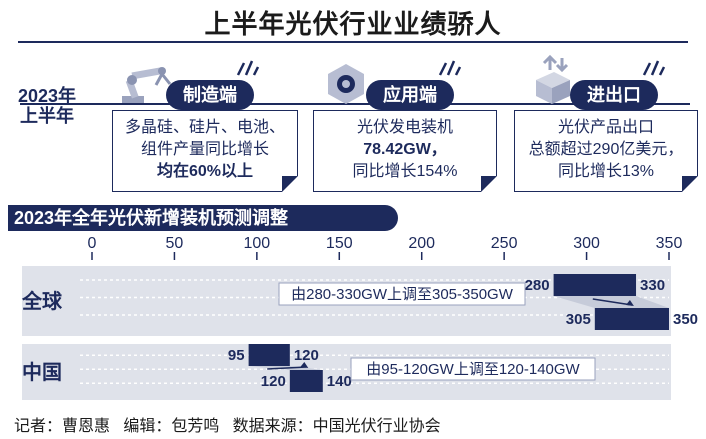  What do you see at coordinates (92, 243) in the screenshot?
I see `axis-tick-label: 0` at bounding box center [92, 243].